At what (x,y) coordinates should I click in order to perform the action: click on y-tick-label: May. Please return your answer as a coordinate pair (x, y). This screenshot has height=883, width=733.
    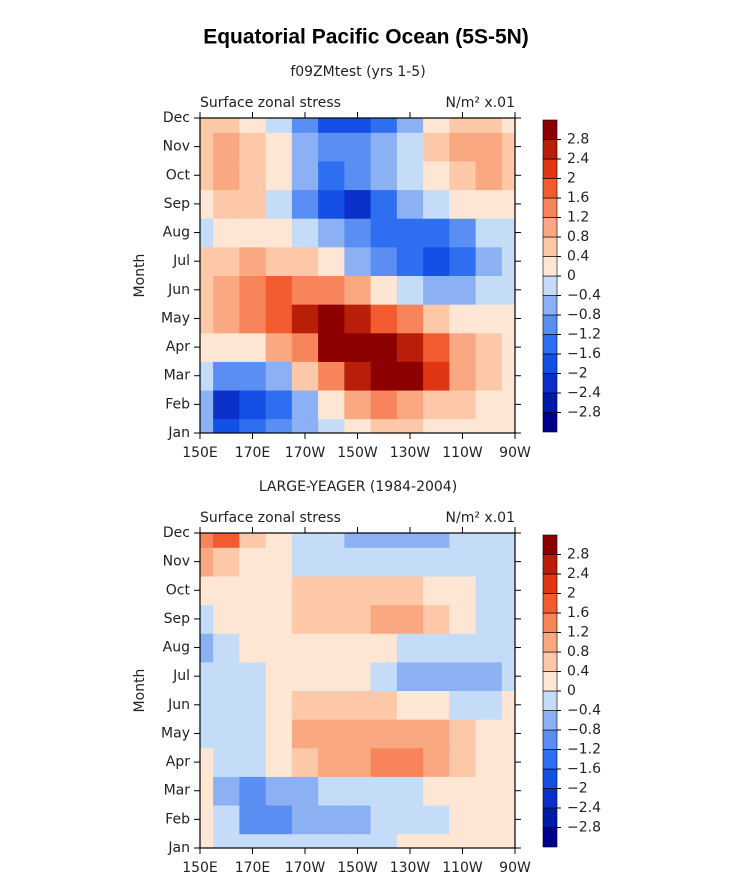
    Looking at the image, I should click on (175, 318).